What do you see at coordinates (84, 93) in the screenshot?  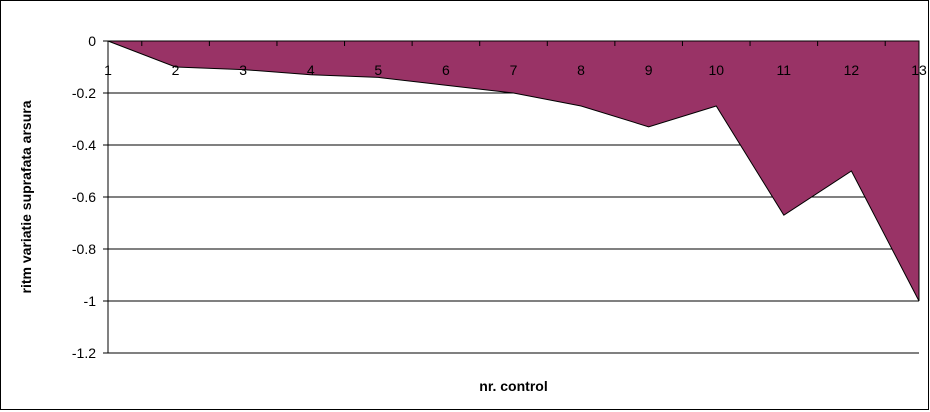 I see `y-tick-label-1: -0.2` at bounding box center [84, 93].